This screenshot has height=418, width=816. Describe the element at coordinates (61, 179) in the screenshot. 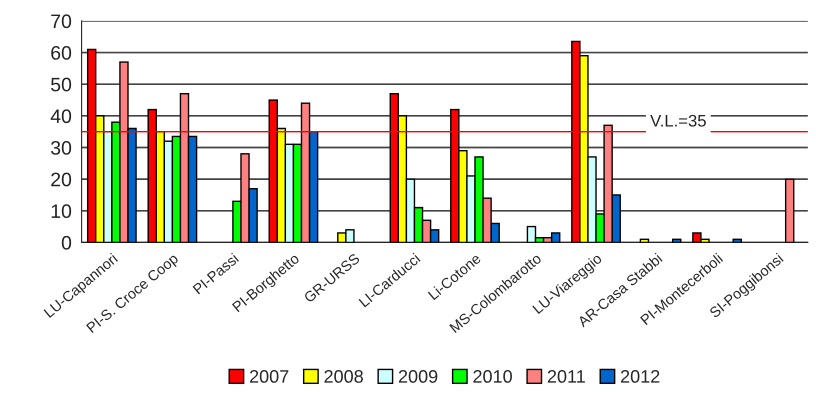

I see `y-tick-label: 20` at that location.